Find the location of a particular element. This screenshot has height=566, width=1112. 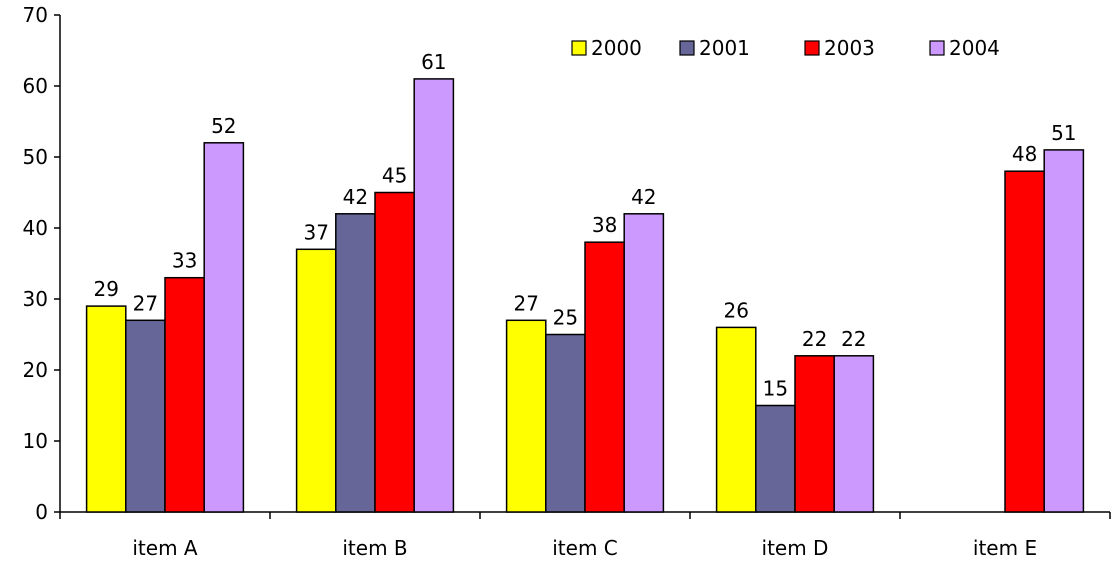

bar-item-b-2003 is located at coordinates (394, 352).